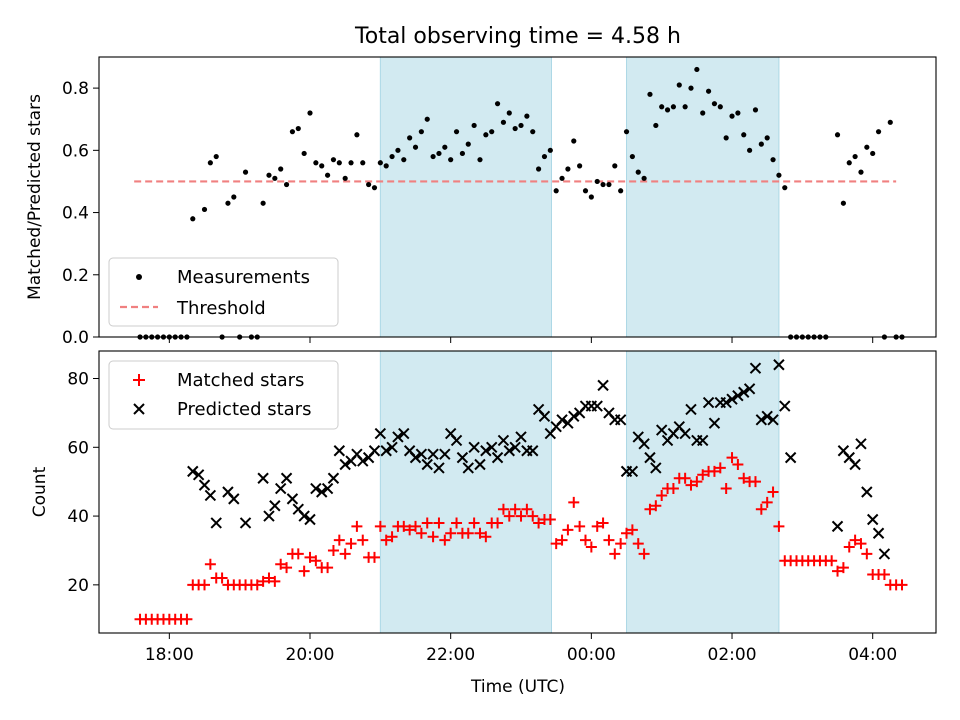  What do you see at coordinates (521, 340) in the screenshot?
I see `top-x-ticks` at bounding box center [521, 340].